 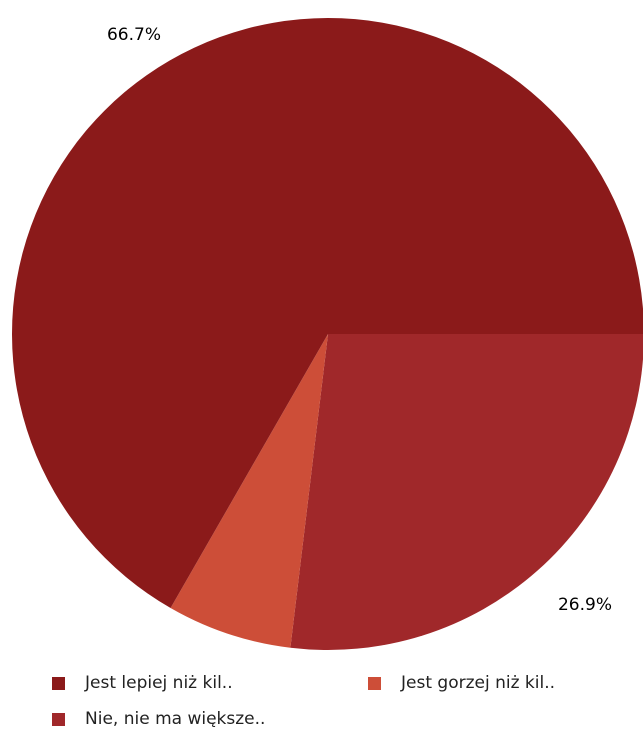 What do you see at coordinates (134, 35) in the screenshot?
I see `pie-data-label: 66.7%` at bounding box center [134, 35].